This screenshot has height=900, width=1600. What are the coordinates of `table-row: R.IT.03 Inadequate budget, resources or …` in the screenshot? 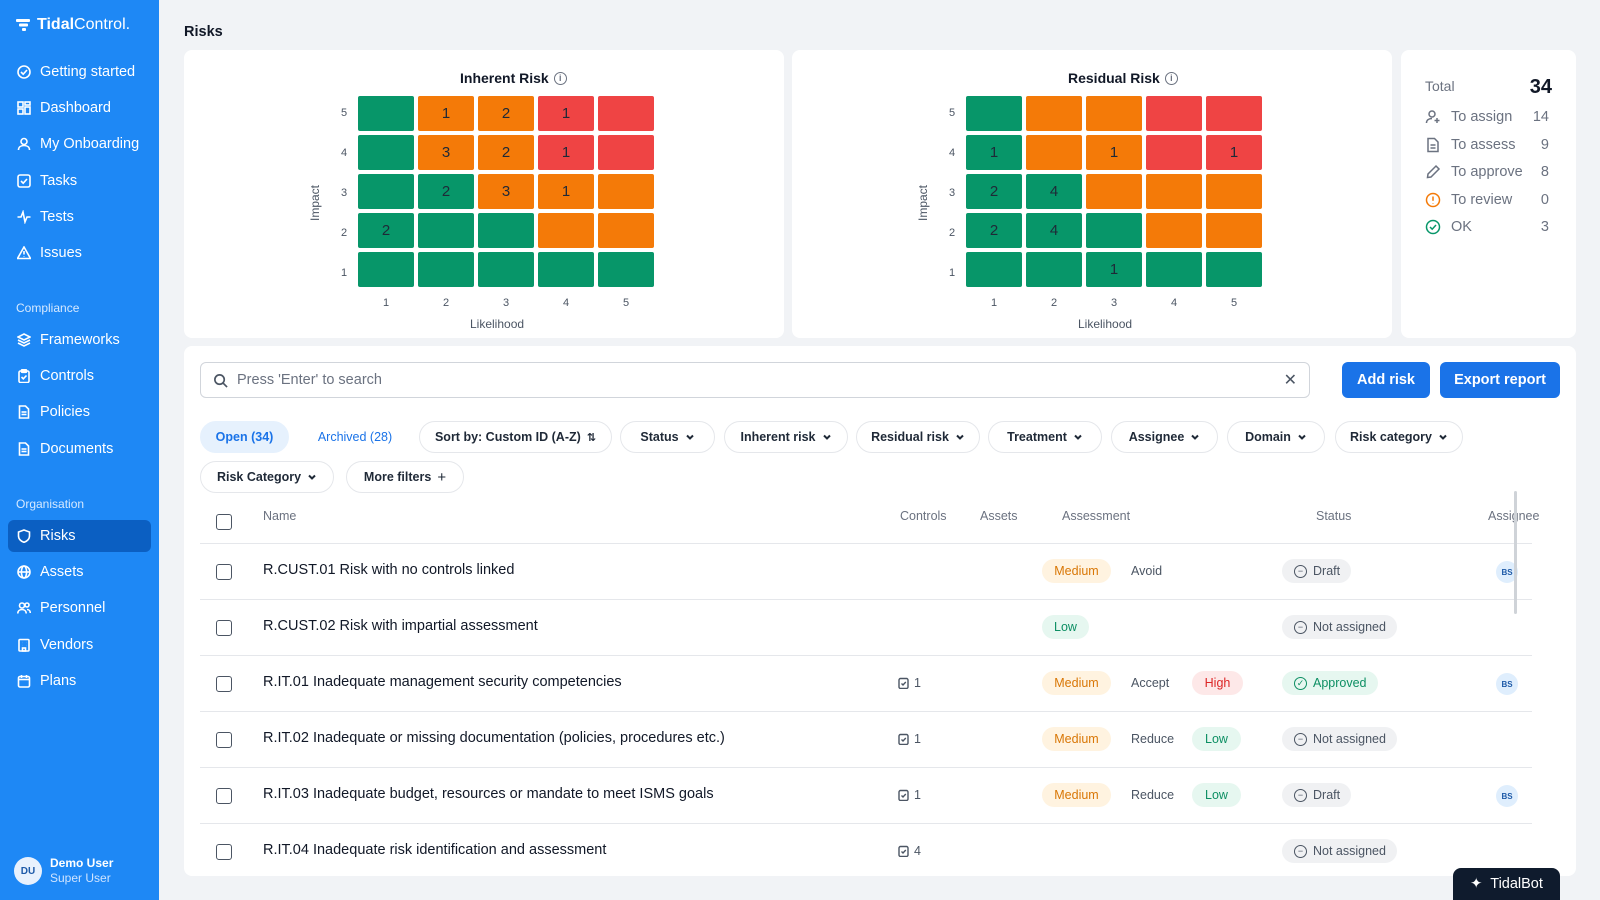 It's located at (866, 794).